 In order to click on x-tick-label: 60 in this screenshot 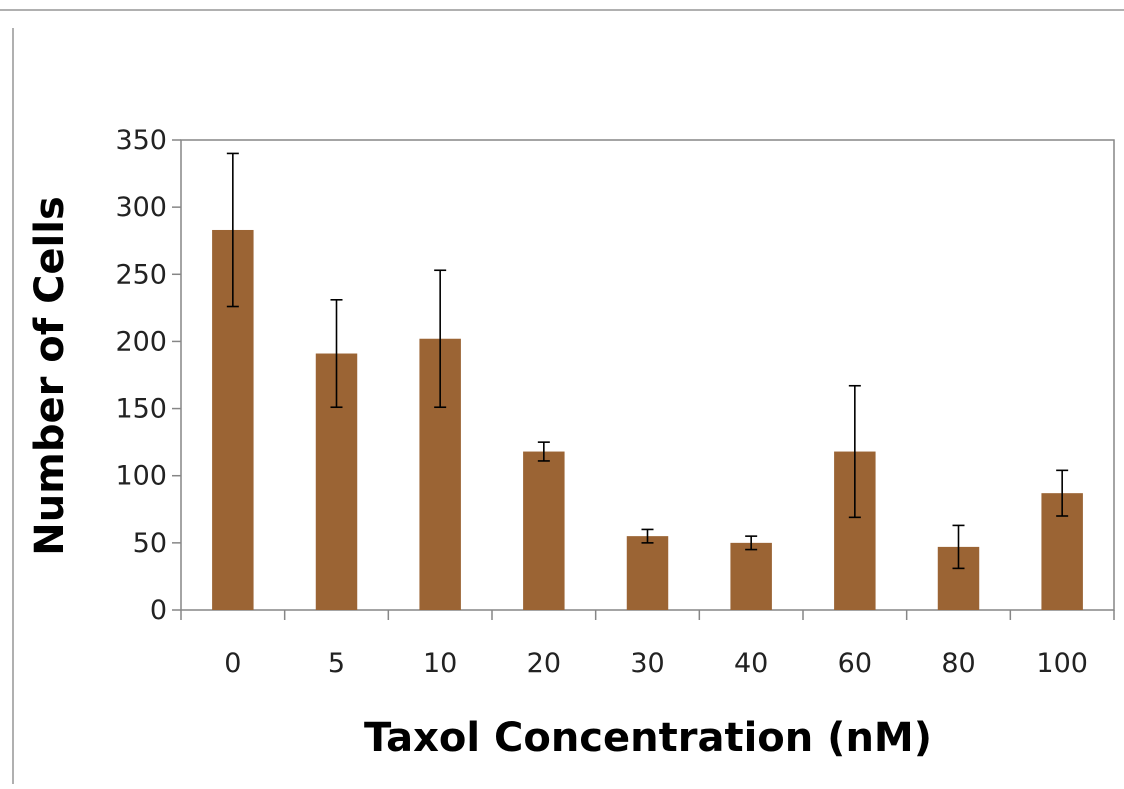, I will do `click(855, 663)`.